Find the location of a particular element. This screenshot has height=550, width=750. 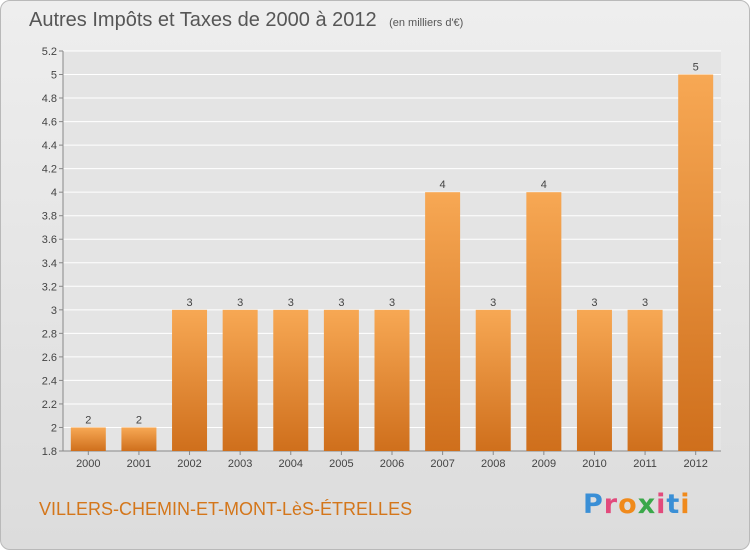

x-tick-label: 2010 is located at coordinates (594, 464).